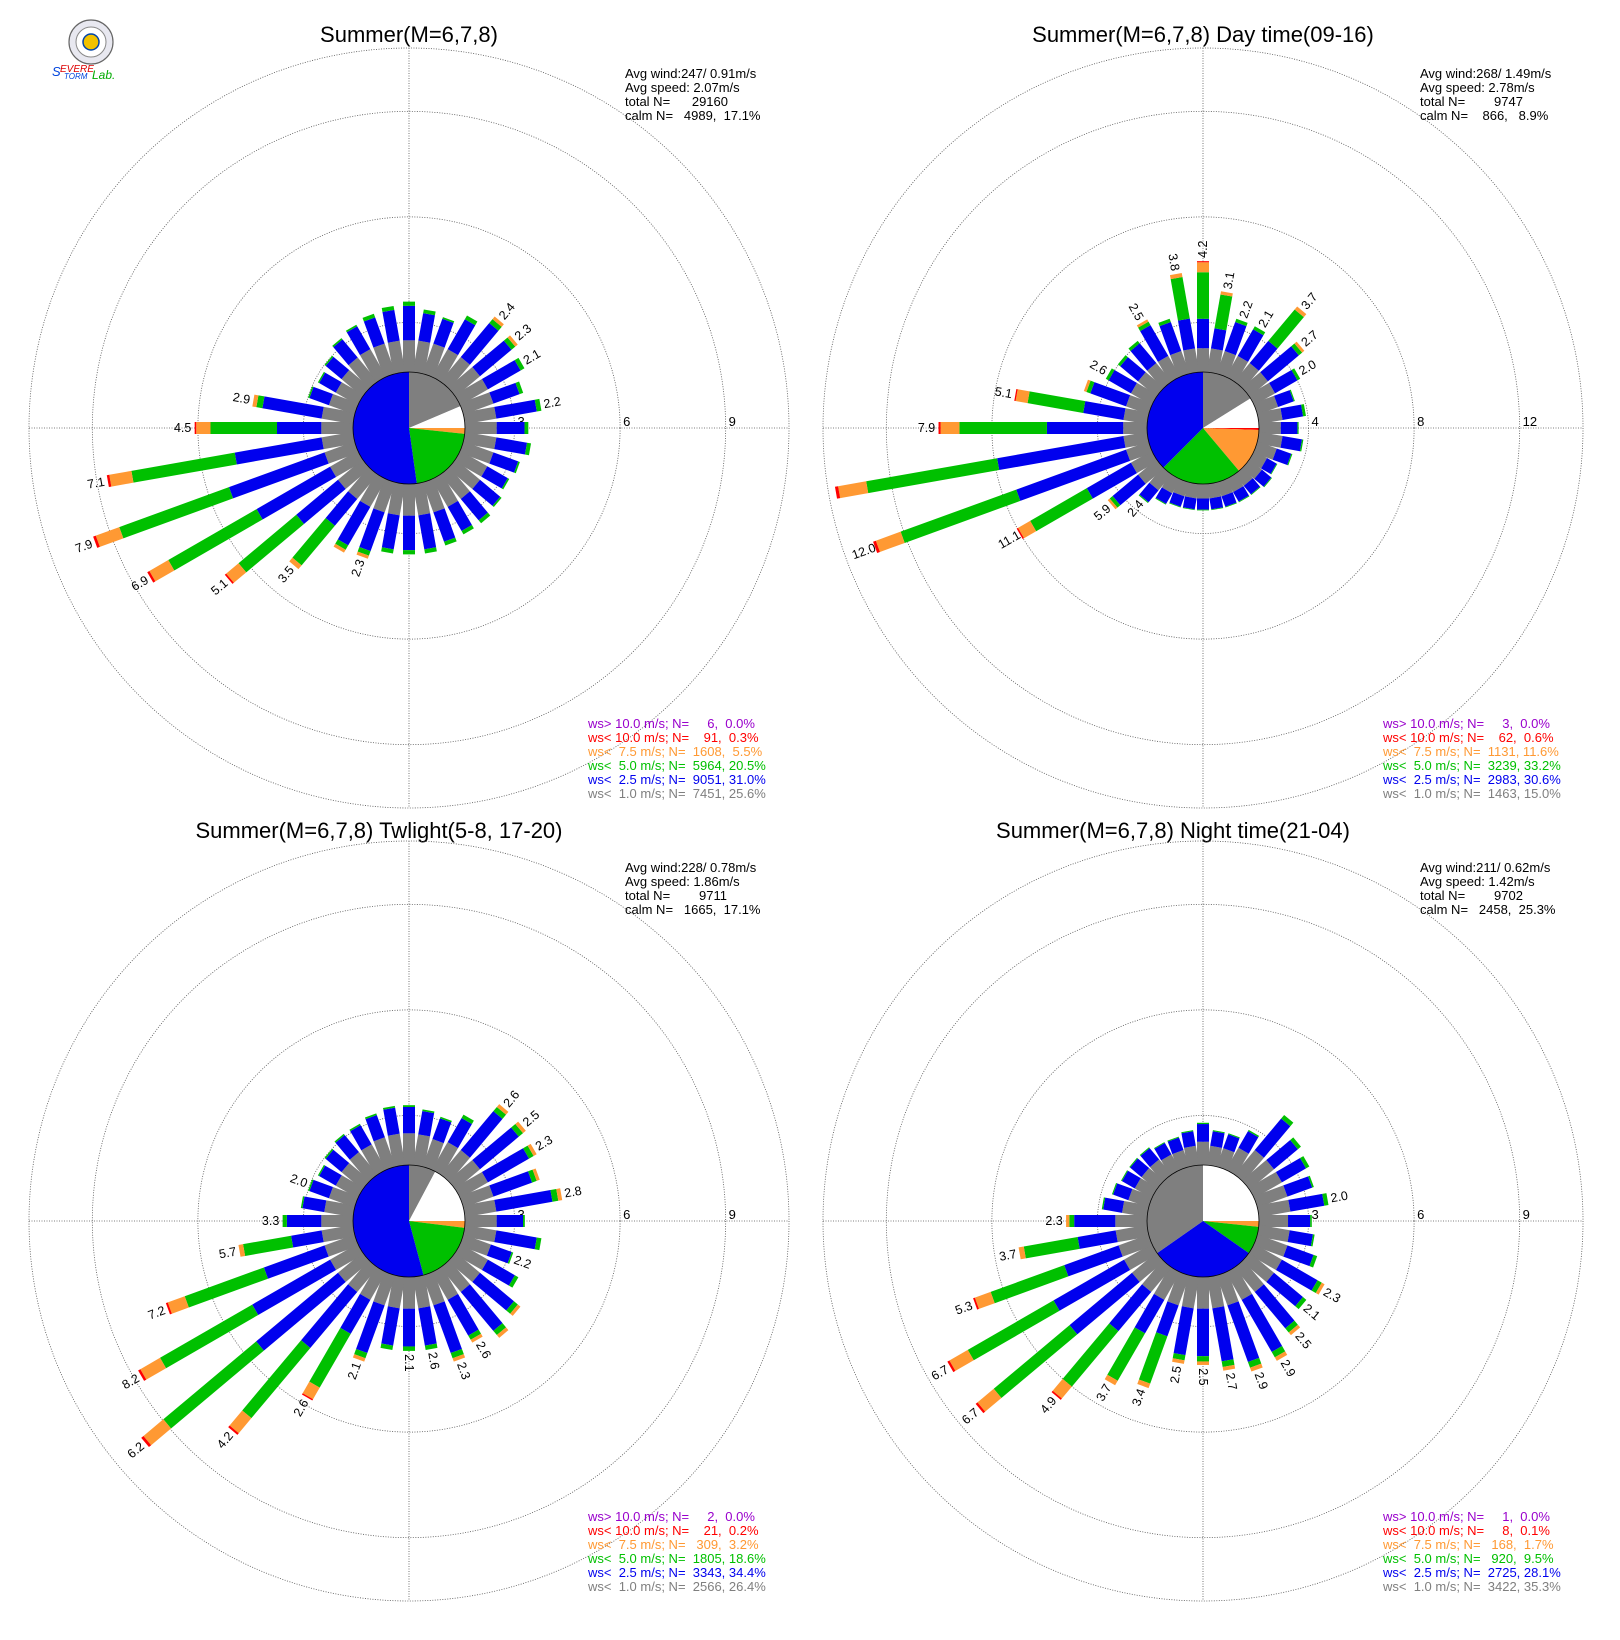 This screenshot has height=1640, width=1620. Describe the element at coordinates (1471, 765) in the screenshot. I see `windrose-panel-2-legend-item: ws< 5.0 m/s; N= 3239, 33.2%` at that location.